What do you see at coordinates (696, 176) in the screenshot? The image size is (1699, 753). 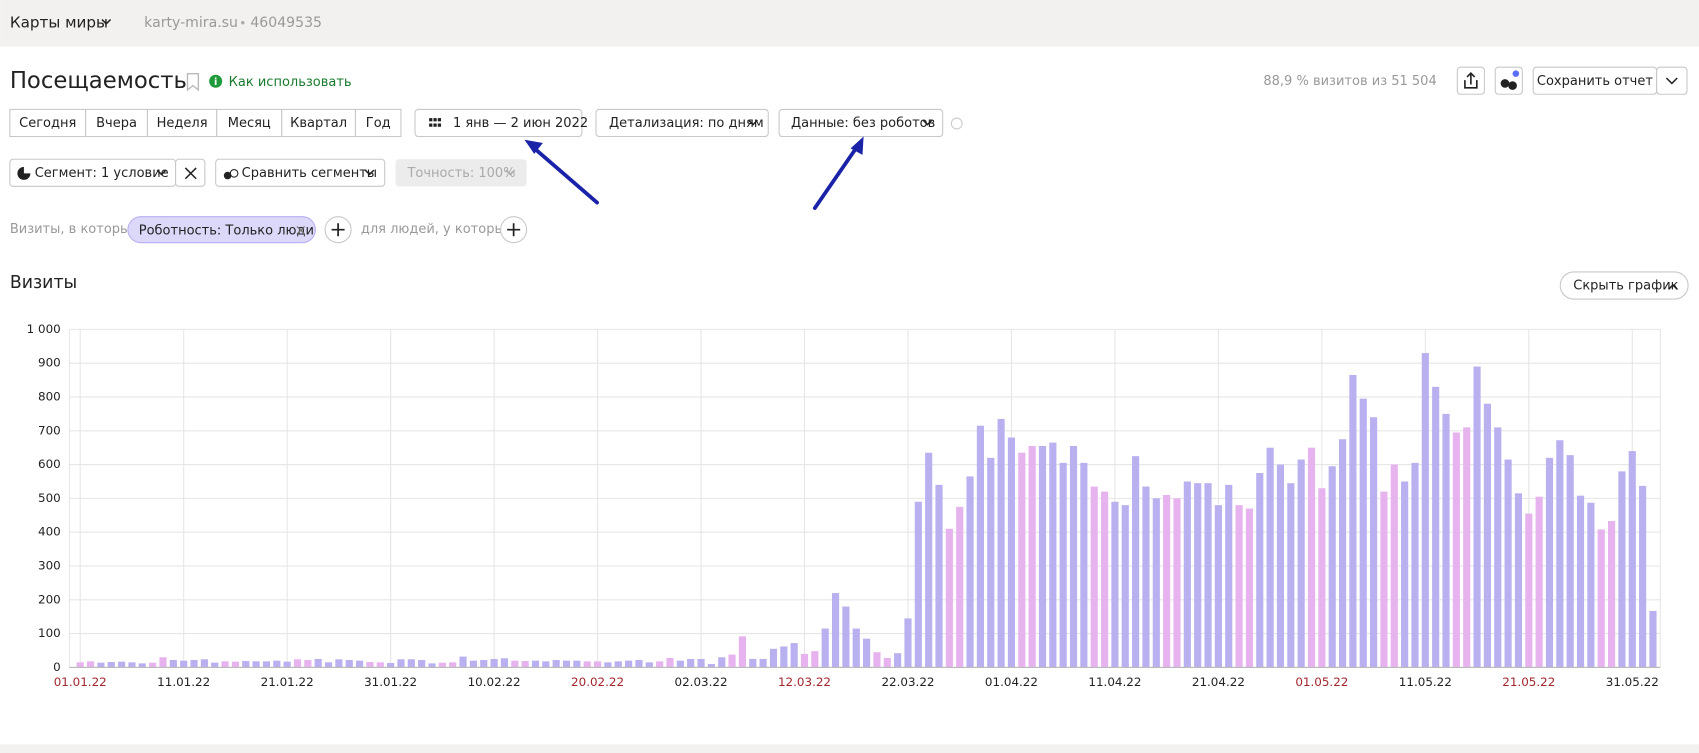 I see `annotation-arrows` at bounding box center [696, 176].